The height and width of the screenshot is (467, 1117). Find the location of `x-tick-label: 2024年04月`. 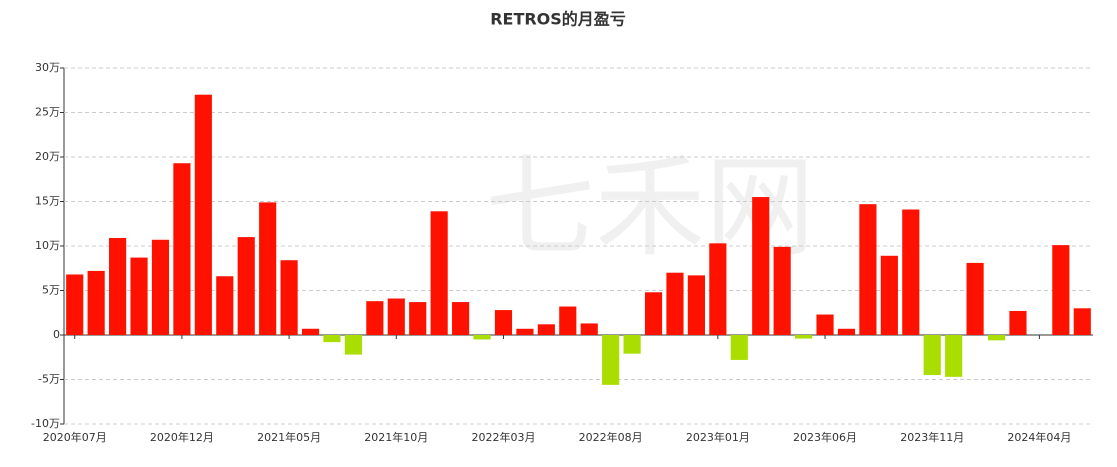

x-tick-label: 2024年04月 is located at coordinates (1039, 437).